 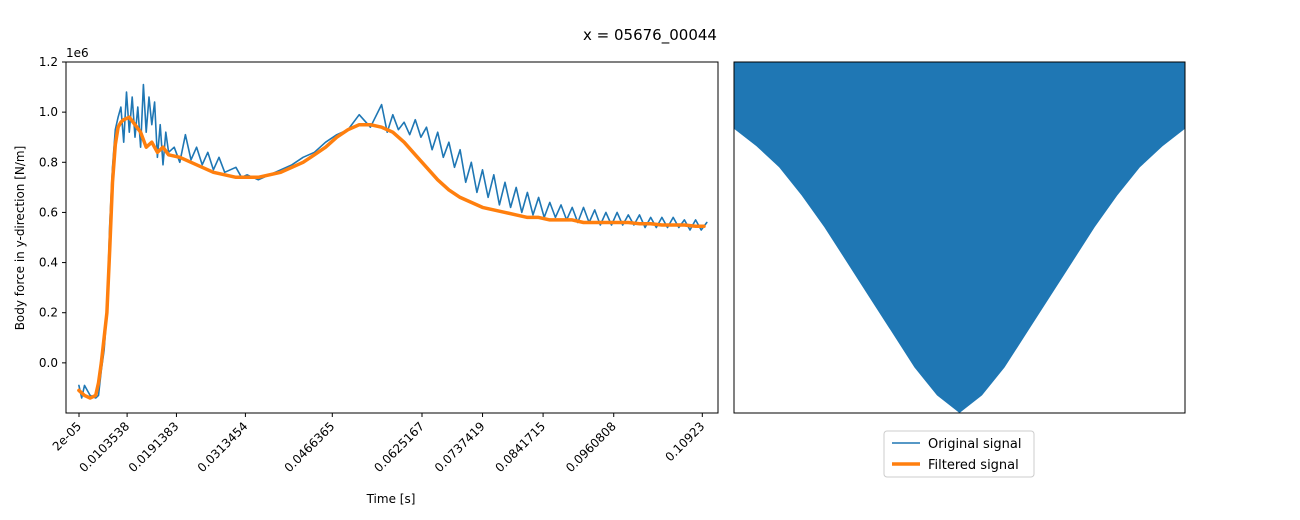 I want to click on y-tick-label: 0.8, so click(x=48, y=162).